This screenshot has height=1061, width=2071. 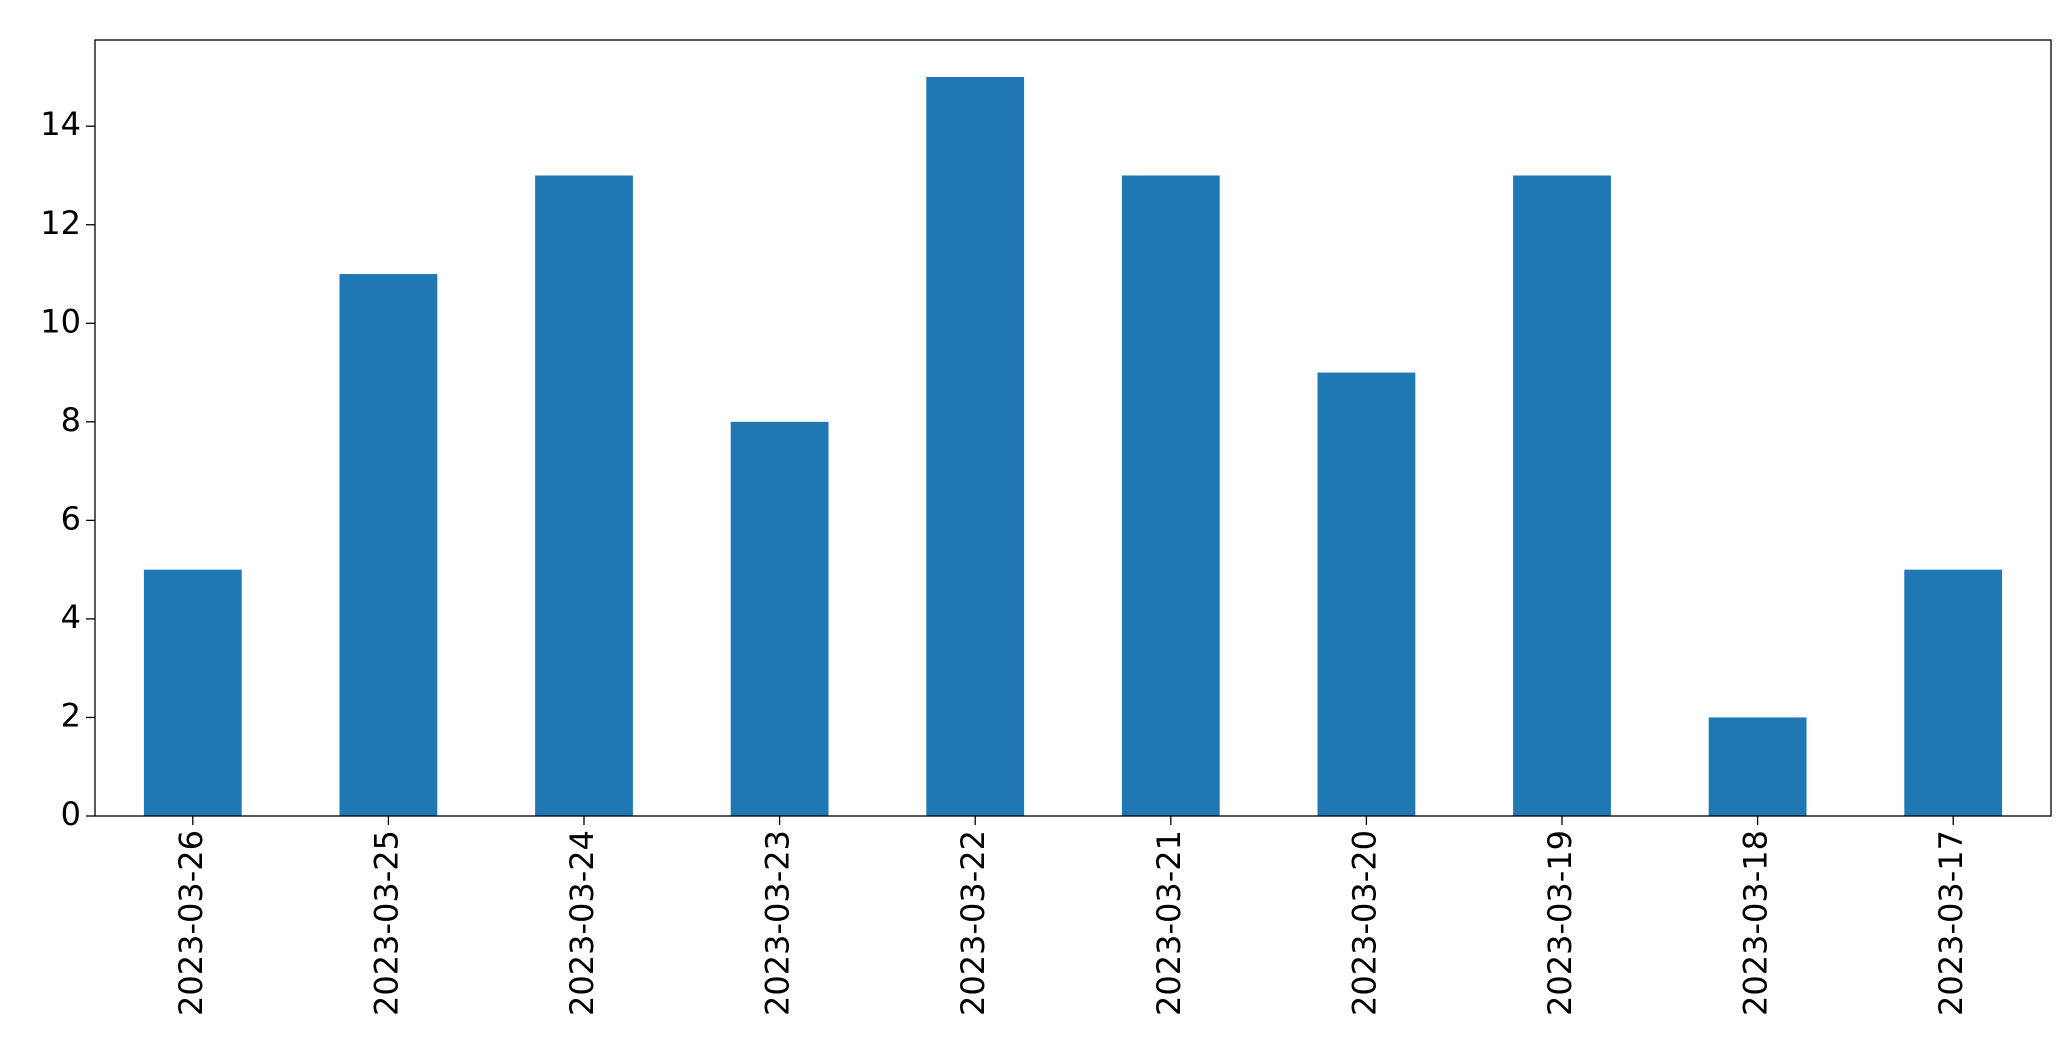 What do you see at coordinates (71, 814) in the screenshot?
I see `y-tick-label: 0` at bounding box center [71, 814].